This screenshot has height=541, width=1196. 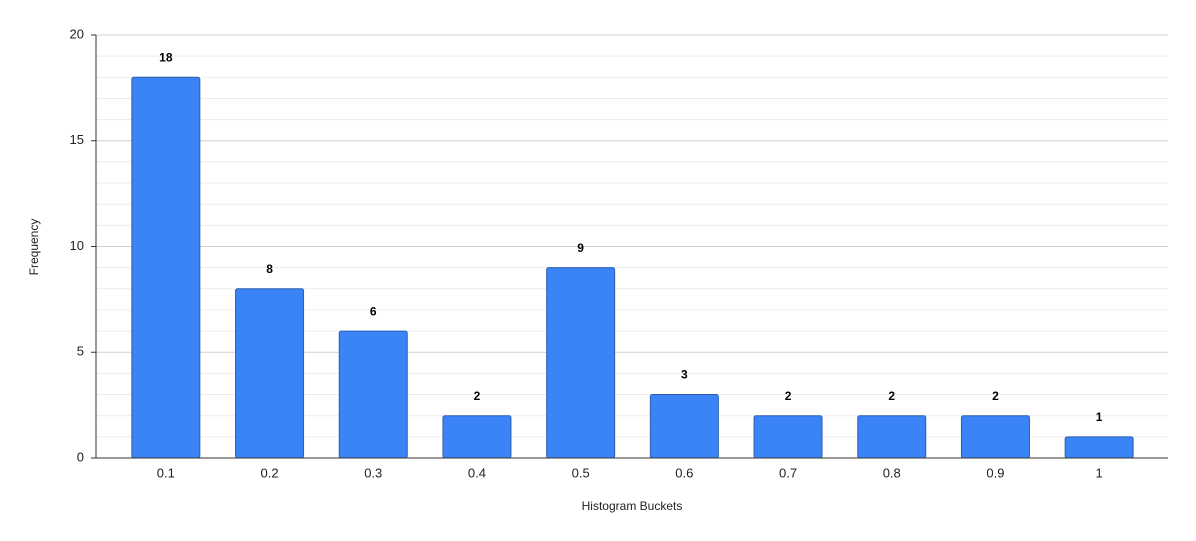 What do you see at coordinates (34, 247) in the screenshot?
I see `y-axis-label: Frequency` at bounding box center [34, 247].